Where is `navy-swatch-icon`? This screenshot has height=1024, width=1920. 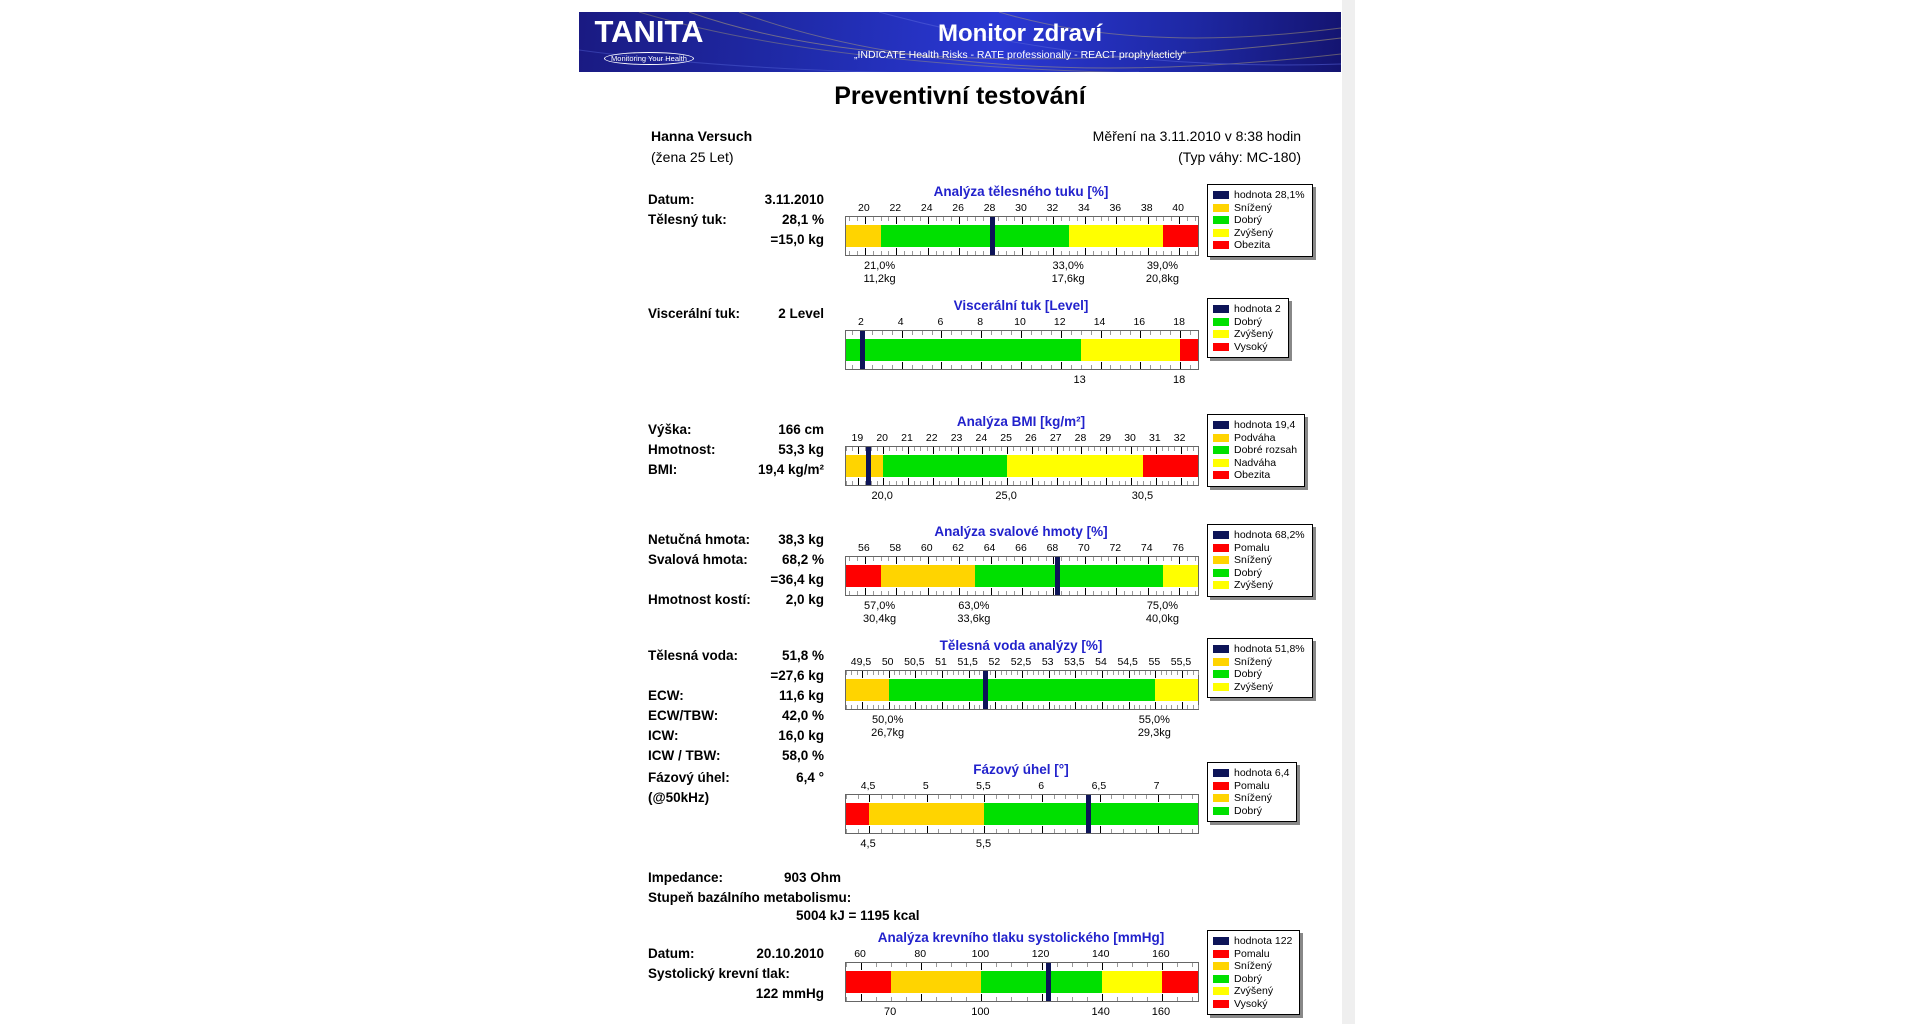
navy-swatch-icon is located at coordinates (1221, 425).